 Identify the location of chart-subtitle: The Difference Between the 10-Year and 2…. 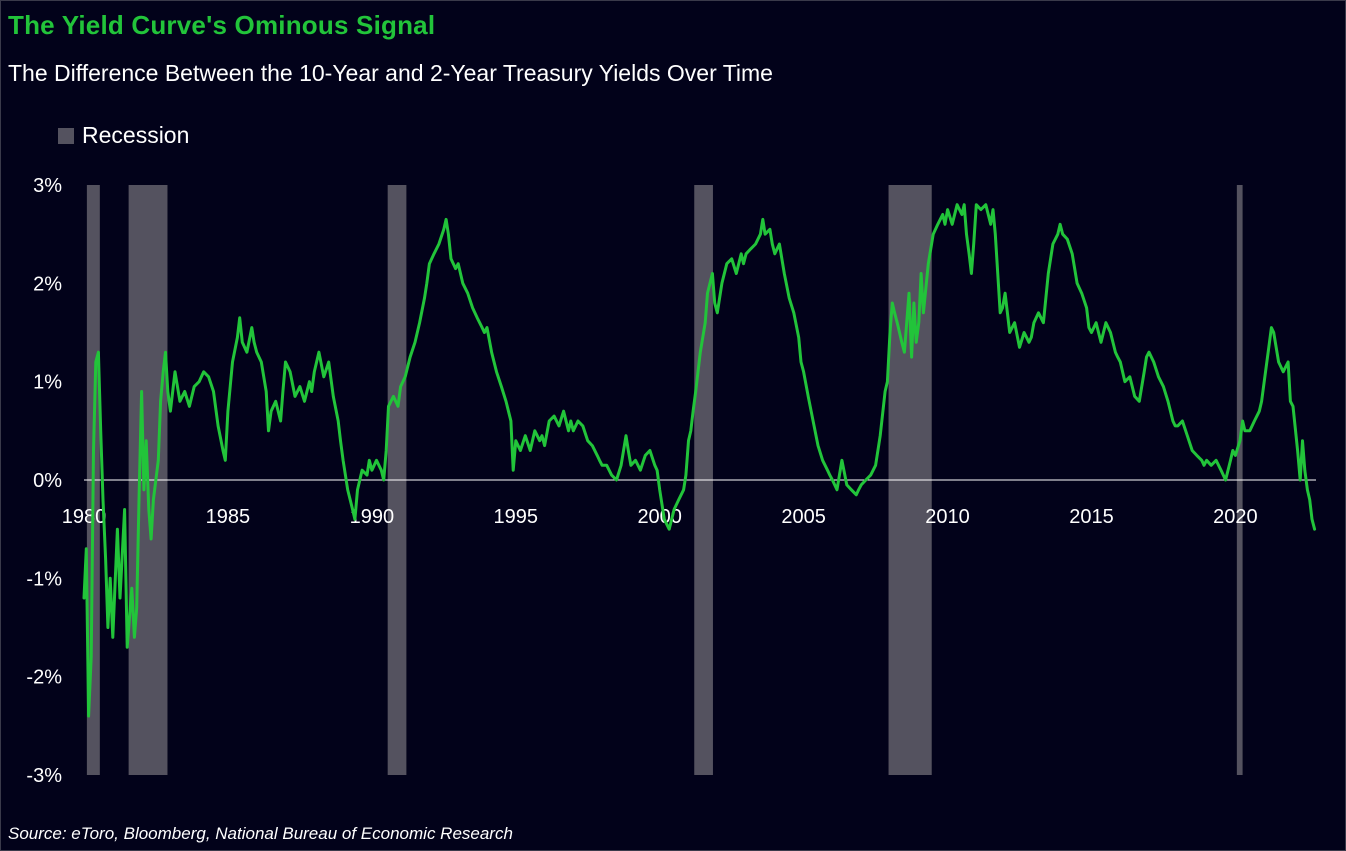
(390, 73).